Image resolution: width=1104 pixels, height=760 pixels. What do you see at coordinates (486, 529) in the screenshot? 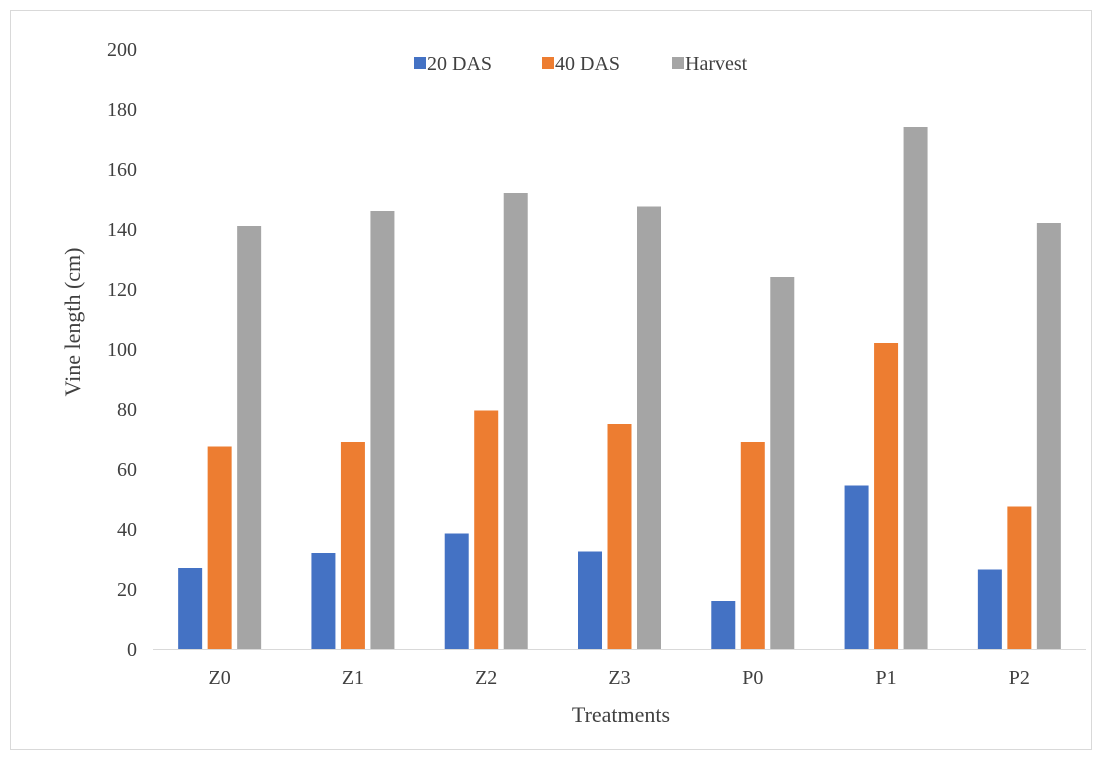
I see `bar-z2-40-das` at bounding box center [486, 529].